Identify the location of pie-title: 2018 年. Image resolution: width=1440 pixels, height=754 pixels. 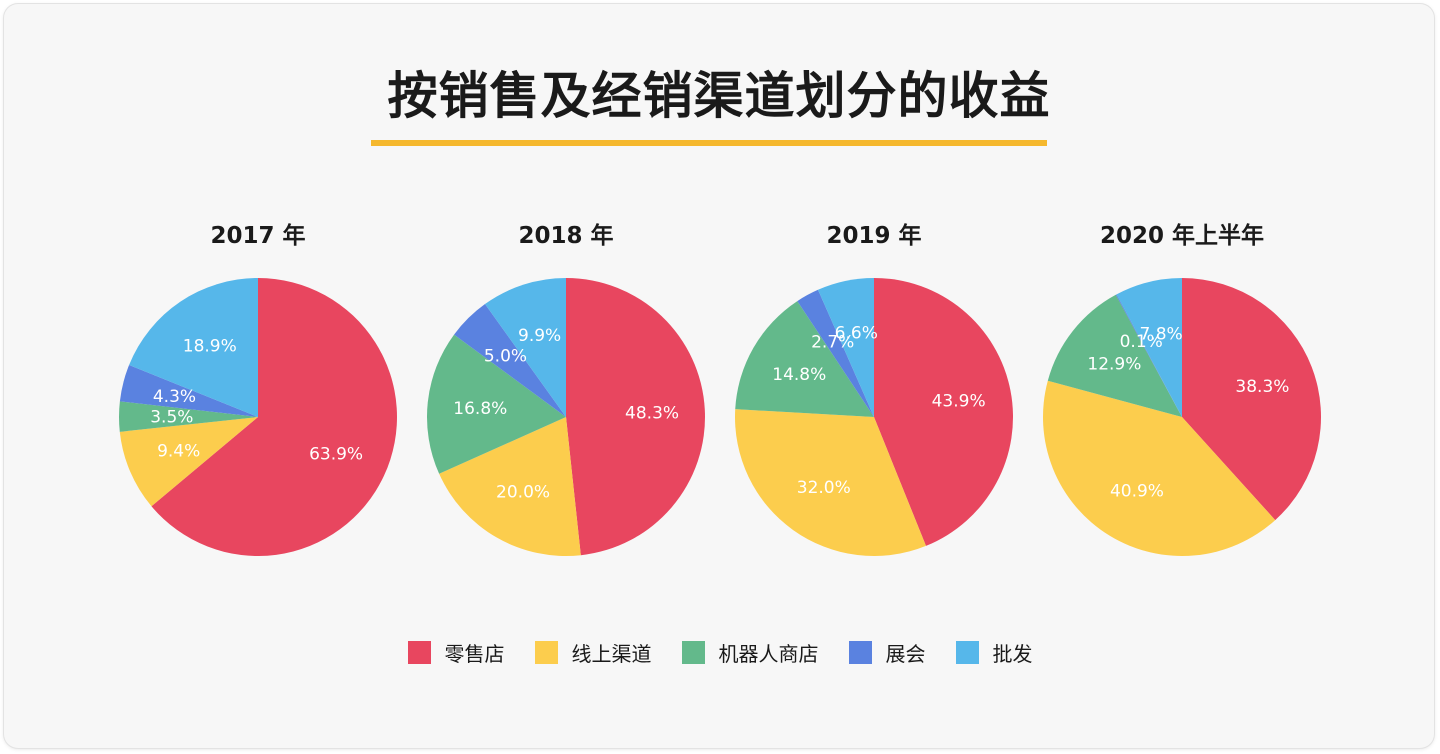
(565, 235).